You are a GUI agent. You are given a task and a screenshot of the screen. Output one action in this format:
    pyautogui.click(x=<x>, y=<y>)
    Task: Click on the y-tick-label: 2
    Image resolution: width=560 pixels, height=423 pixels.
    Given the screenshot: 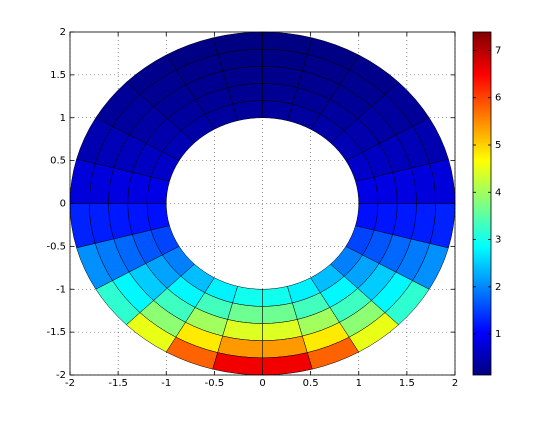 What is the action you would take?
    pyautogui.click(x=63, y=32)
    